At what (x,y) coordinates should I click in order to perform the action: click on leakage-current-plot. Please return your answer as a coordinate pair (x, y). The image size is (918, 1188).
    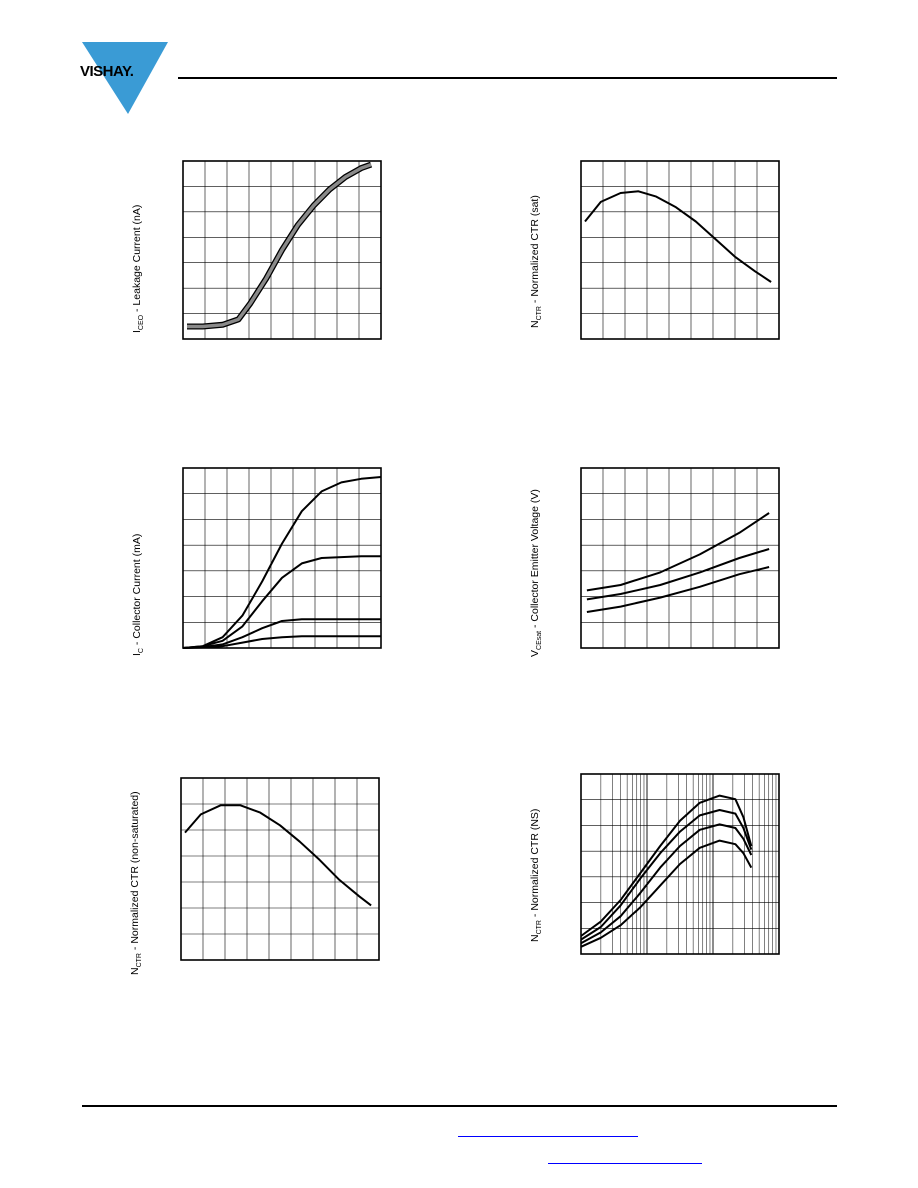
    Looking at the image, I should click on (282, 250).